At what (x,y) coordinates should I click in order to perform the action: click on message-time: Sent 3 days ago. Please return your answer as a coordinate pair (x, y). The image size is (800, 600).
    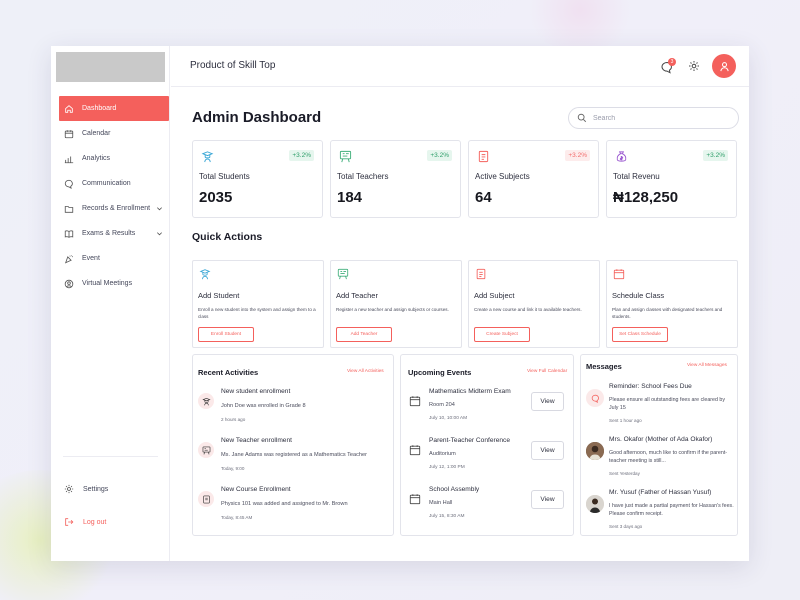
    Looking at the image, I should click on (626, 526).